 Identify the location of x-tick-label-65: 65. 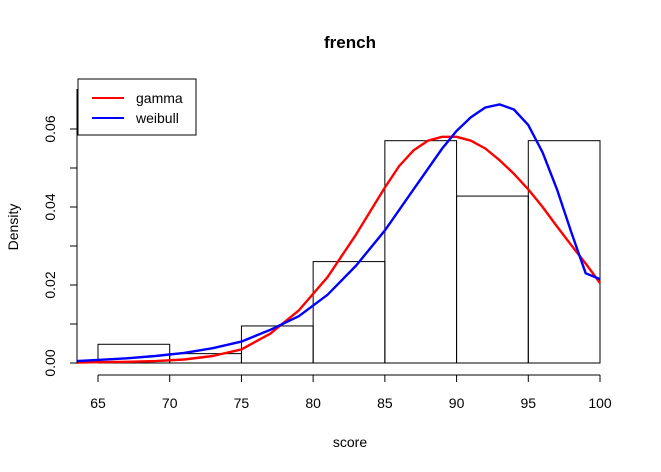
(98, 403).